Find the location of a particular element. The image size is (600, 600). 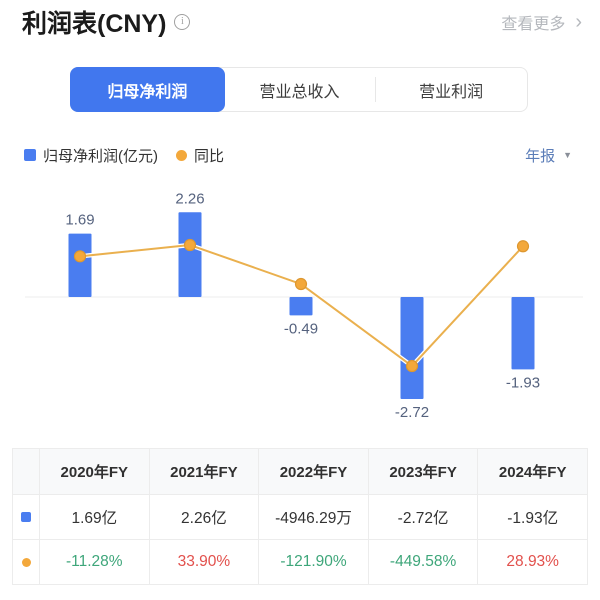

yoy-point-2023年FY is located at coordinates (412, 366).